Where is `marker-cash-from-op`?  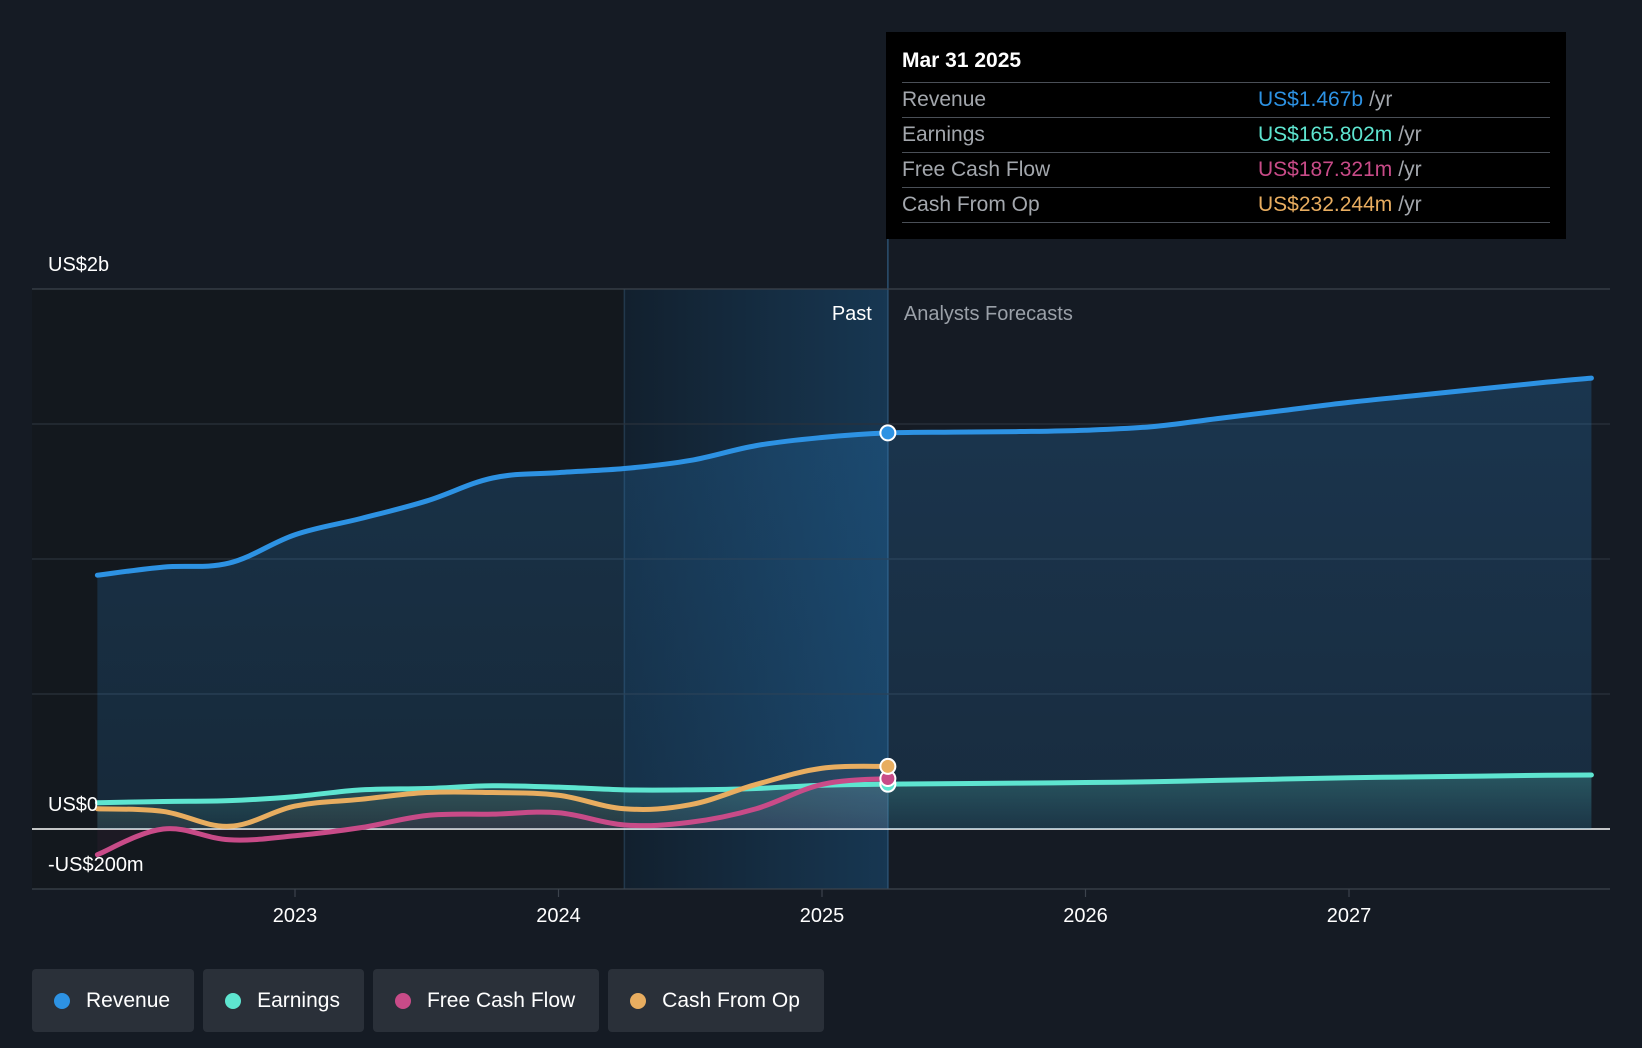
marker-cash-from-op is located at coordinates (888, 766).